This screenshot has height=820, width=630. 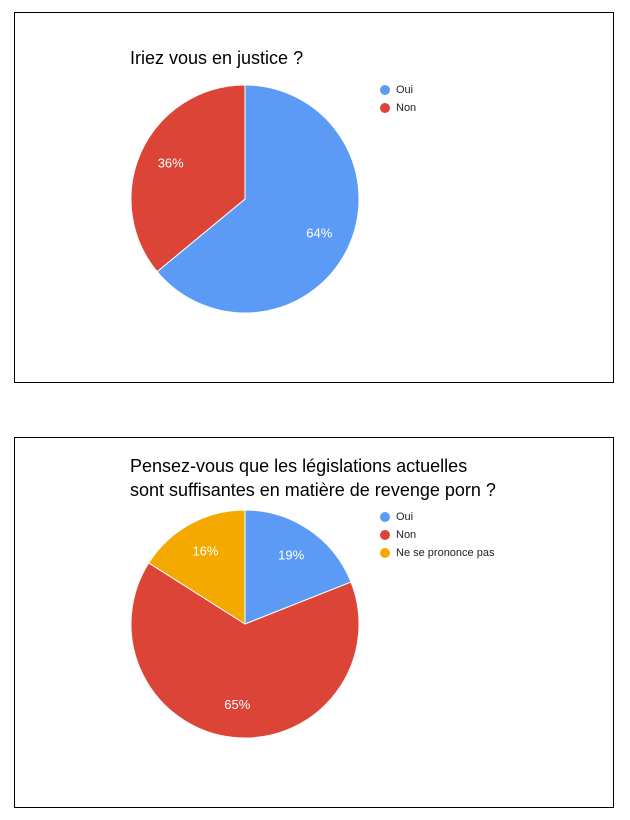 I want to click on slice-label-non: 36%, so click(x=171, y=162).